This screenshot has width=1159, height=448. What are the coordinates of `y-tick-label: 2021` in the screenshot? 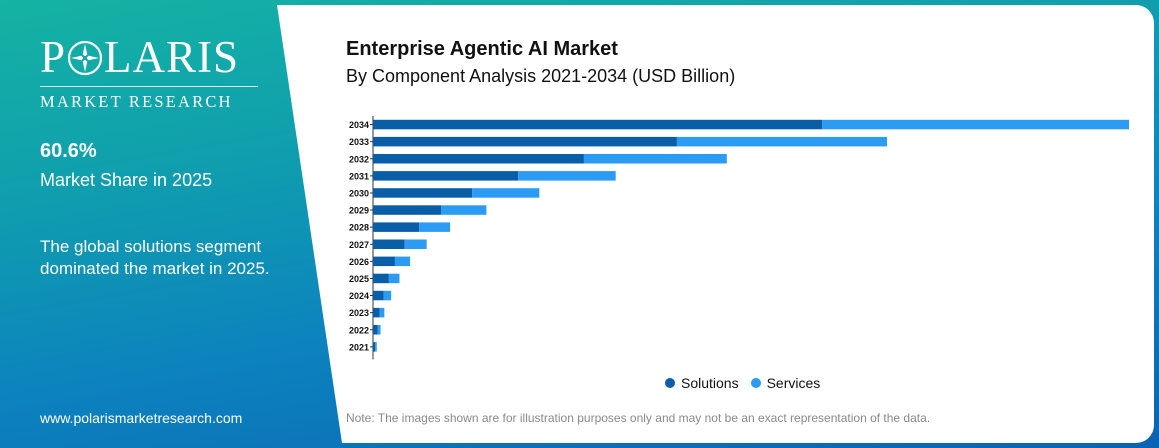 It's located at (359, 347).